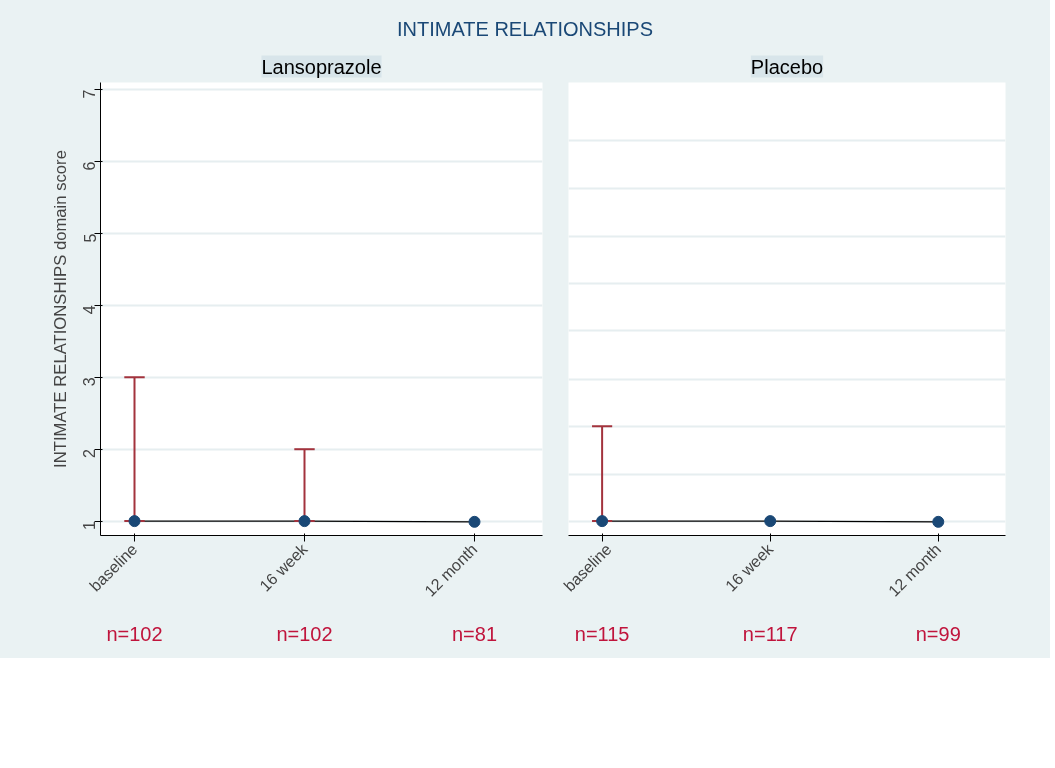 This screenshot has width=1055, height=768. What do you see at coordinates (90, 166) in the screenshot?
I see `y-tick-label: 6` at bounding box center [90, 166].